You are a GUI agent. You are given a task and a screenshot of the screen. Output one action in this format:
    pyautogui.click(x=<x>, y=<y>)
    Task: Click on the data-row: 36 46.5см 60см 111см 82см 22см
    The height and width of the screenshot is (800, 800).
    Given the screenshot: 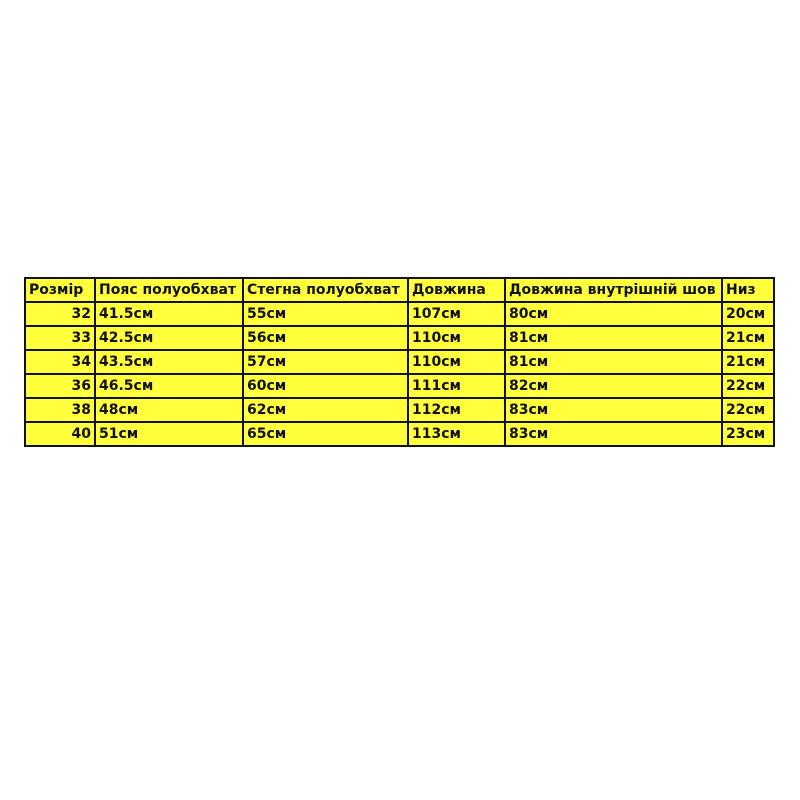 What is the action you would take?
    pyautogui.click(x=399, y=386)
    